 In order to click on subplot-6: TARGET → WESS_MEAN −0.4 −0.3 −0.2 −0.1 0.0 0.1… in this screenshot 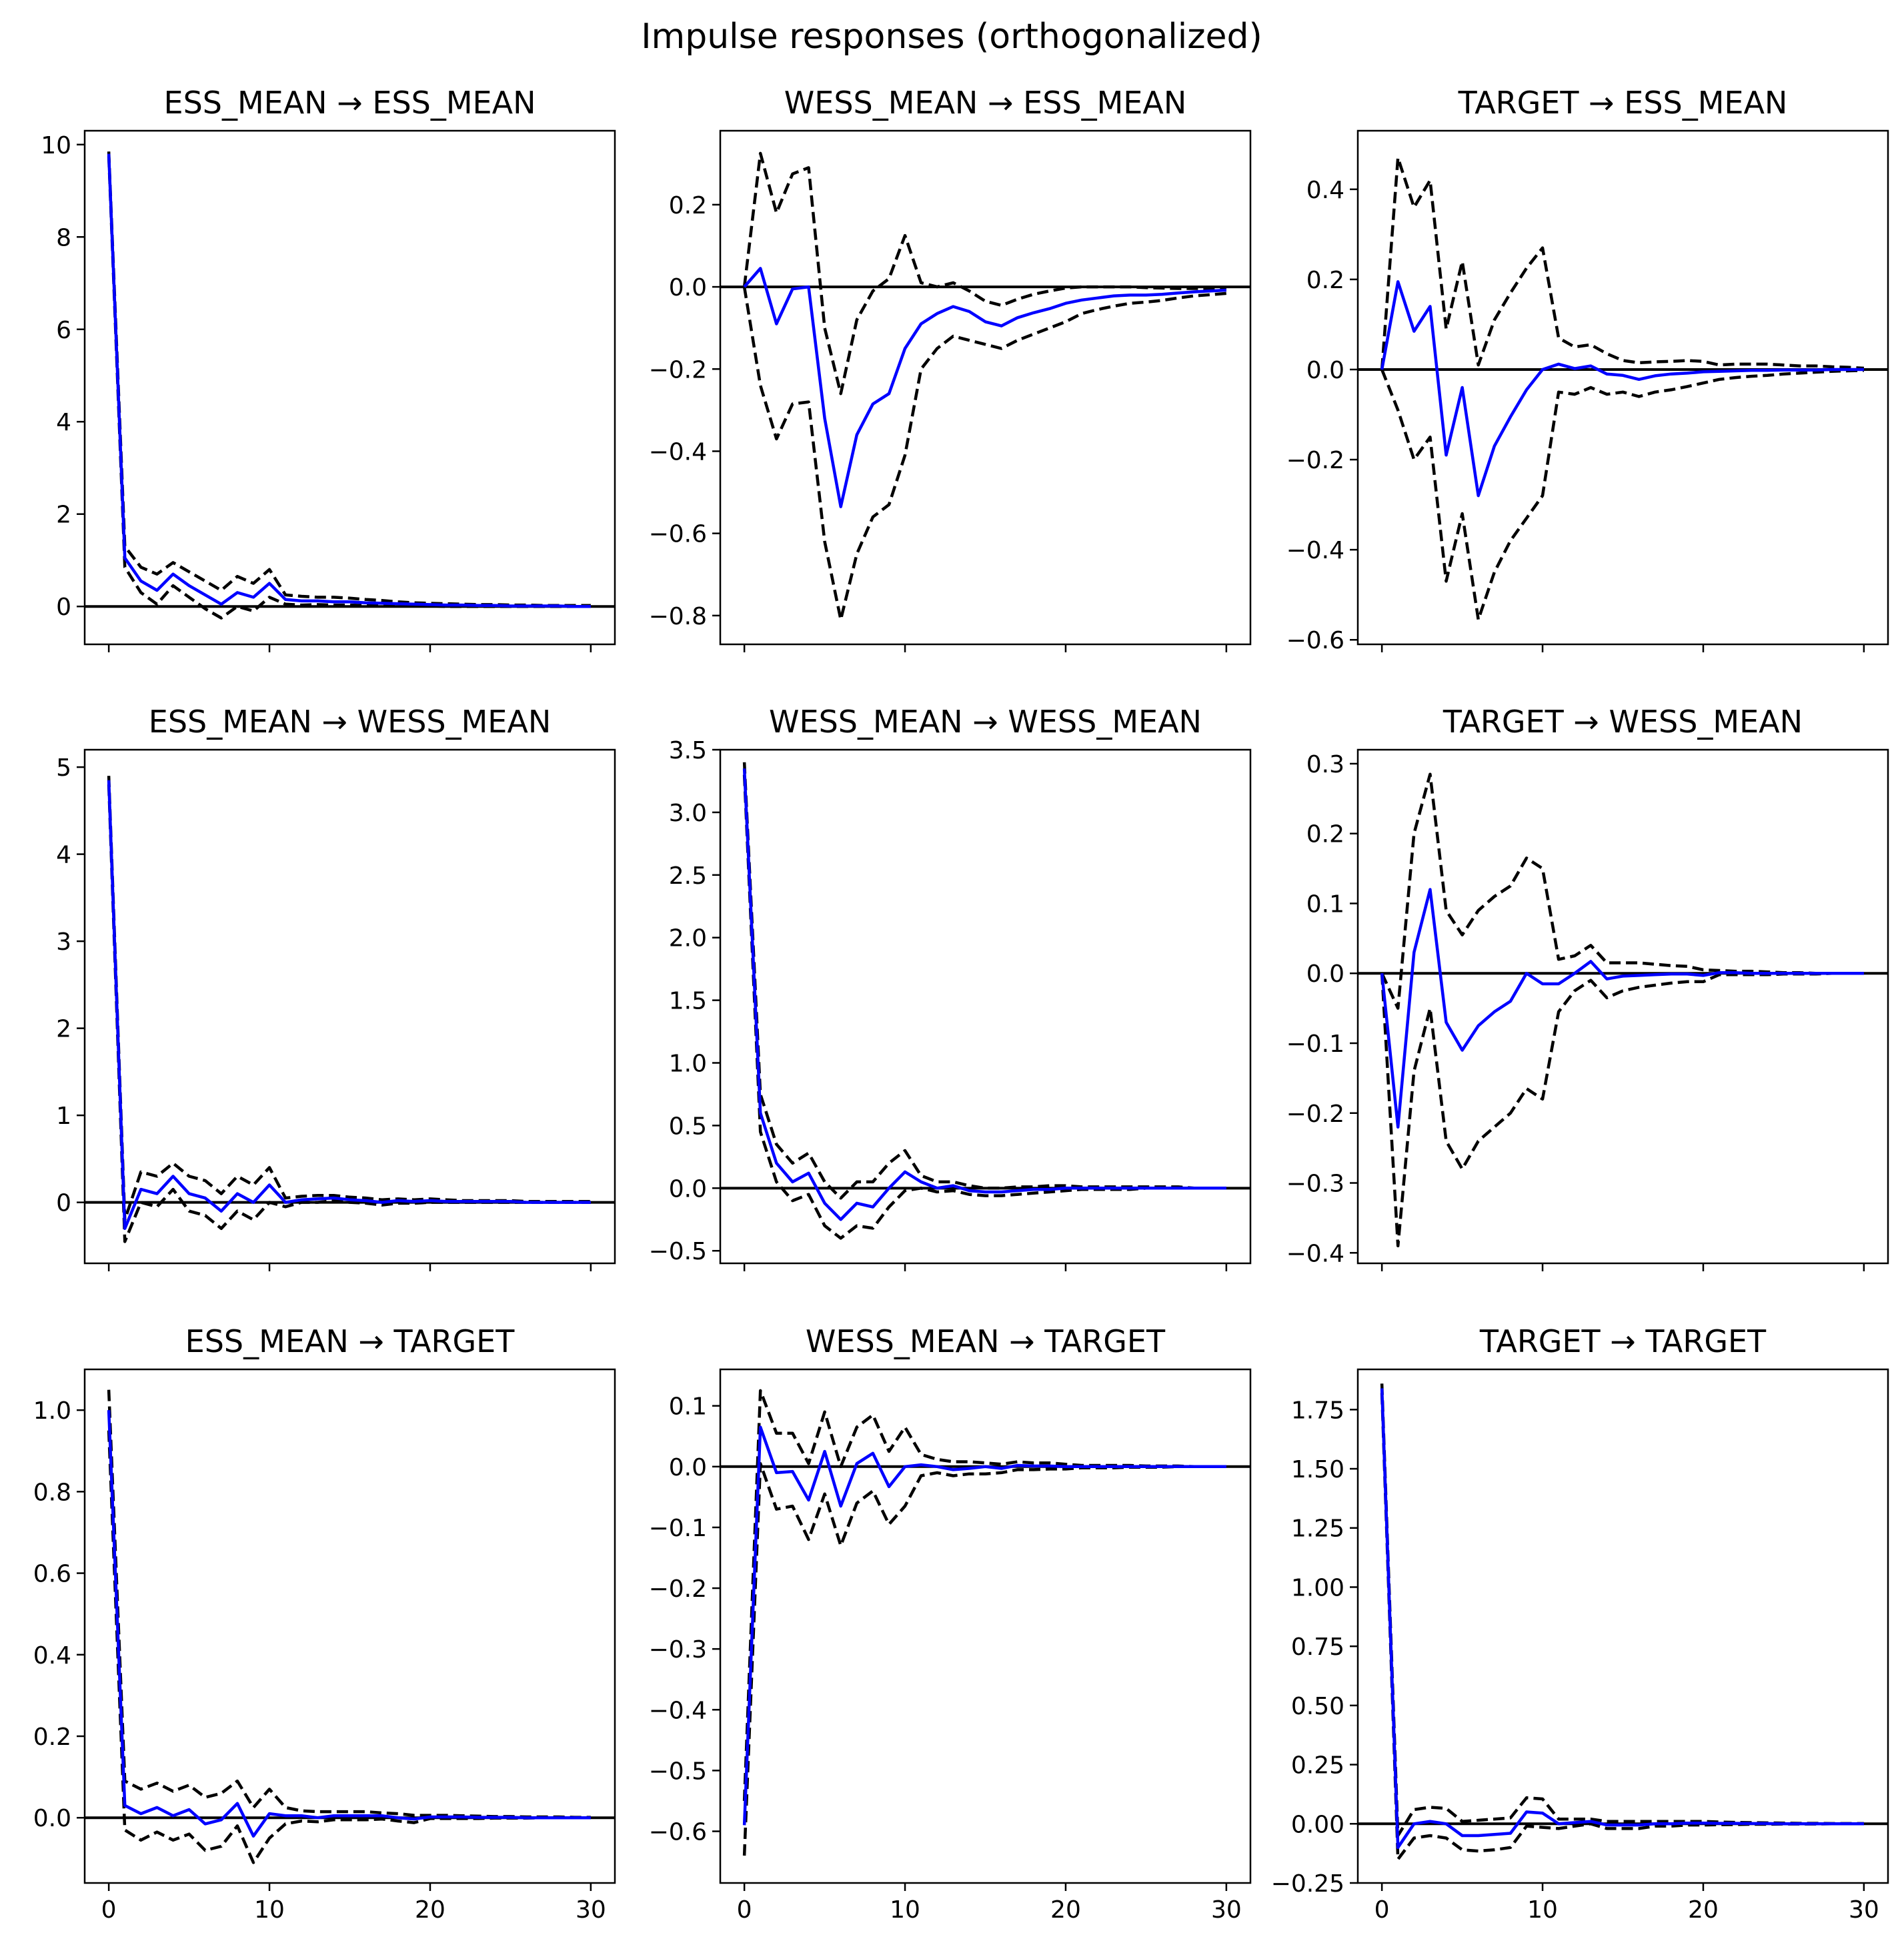, I will do `click(1587, 987)`.